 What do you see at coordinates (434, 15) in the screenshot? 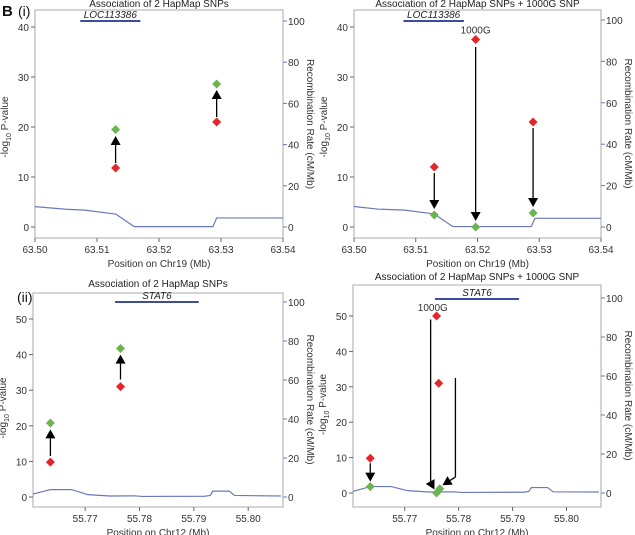
I see `gene-label: LOC113386` at bounding box center [434, 15].